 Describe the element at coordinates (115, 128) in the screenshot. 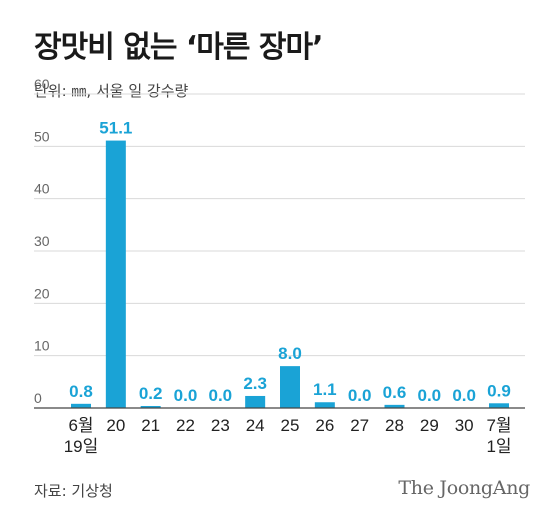

I see `data-label: 51.1` at that location.